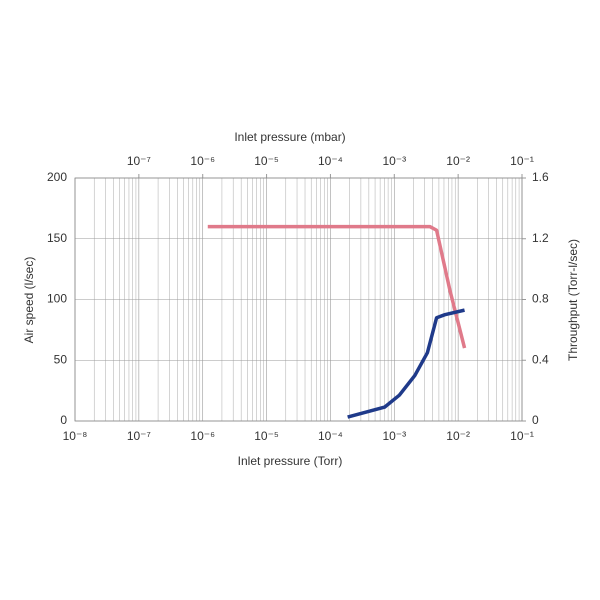 This screenshot has width=600, height=600. Describe the element at coordinates (535, 420) in the screenshot. I see `y2-tick-label: 0` at that location.